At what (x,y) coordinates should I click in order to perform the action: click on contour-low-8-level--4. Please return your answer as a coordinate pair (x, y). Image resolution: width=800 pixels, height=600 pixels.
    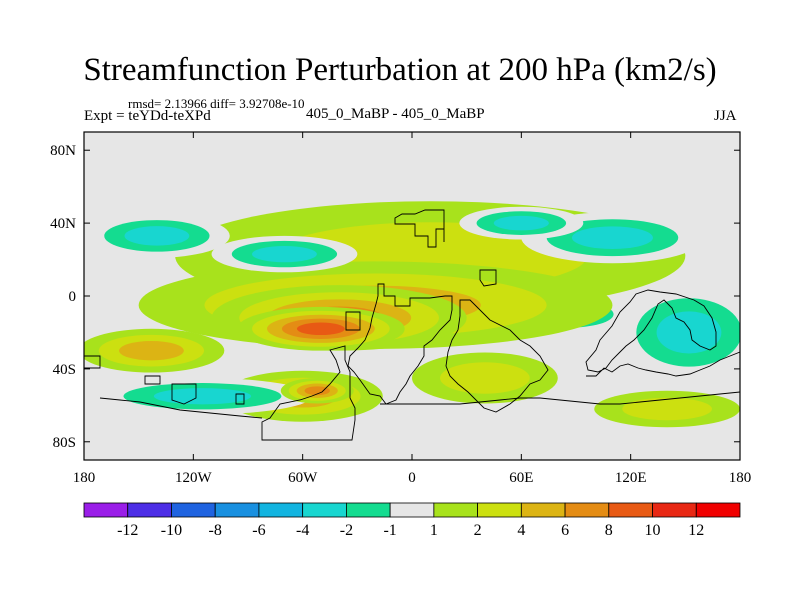
    Looking at the image, I should click on (689, 332).